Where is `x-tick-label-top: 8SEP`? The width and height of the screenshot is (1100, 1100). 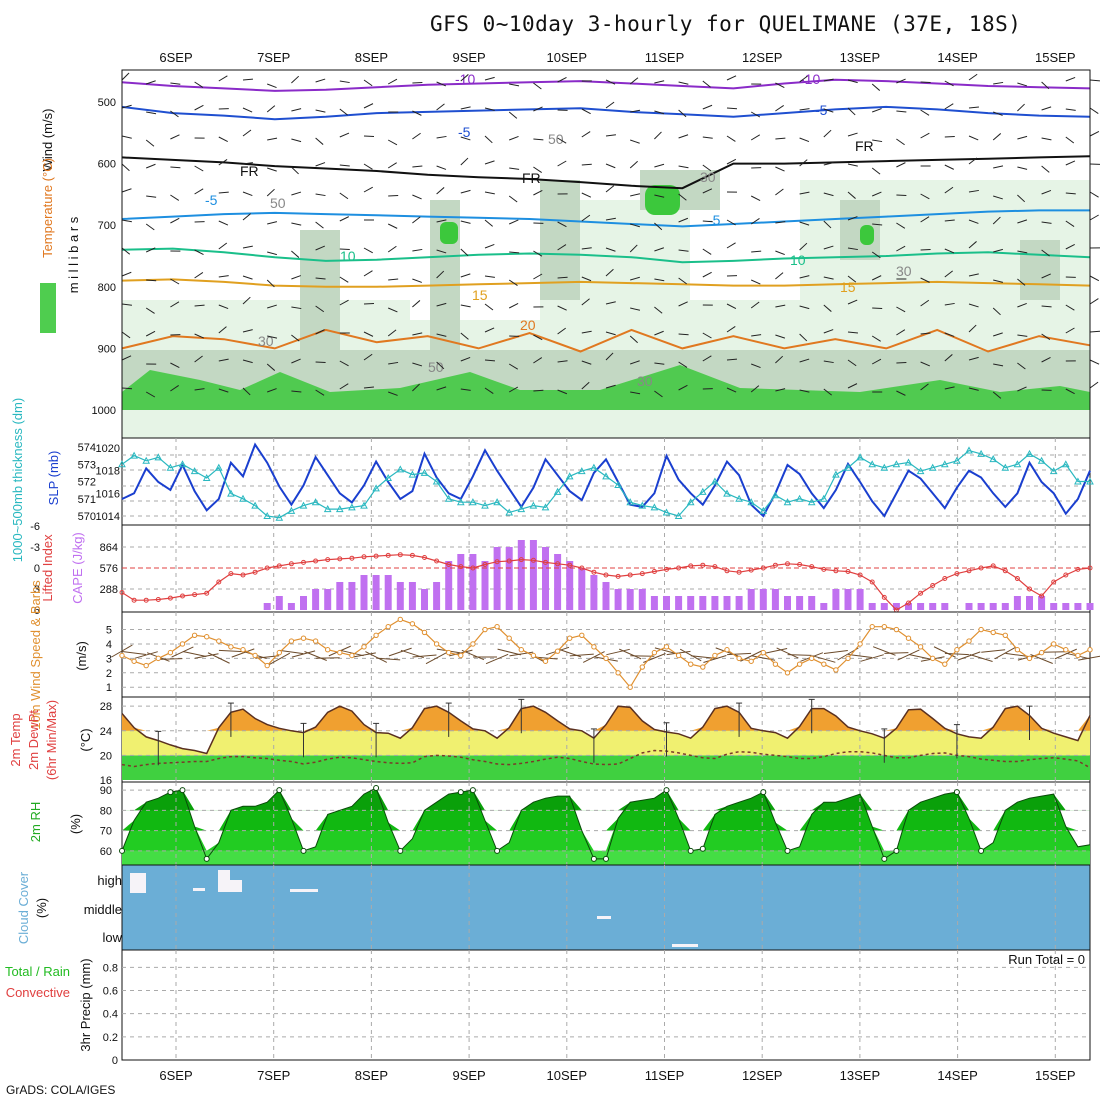
x-tick-label-top: 8SEP is located at coordinates (371, 57).